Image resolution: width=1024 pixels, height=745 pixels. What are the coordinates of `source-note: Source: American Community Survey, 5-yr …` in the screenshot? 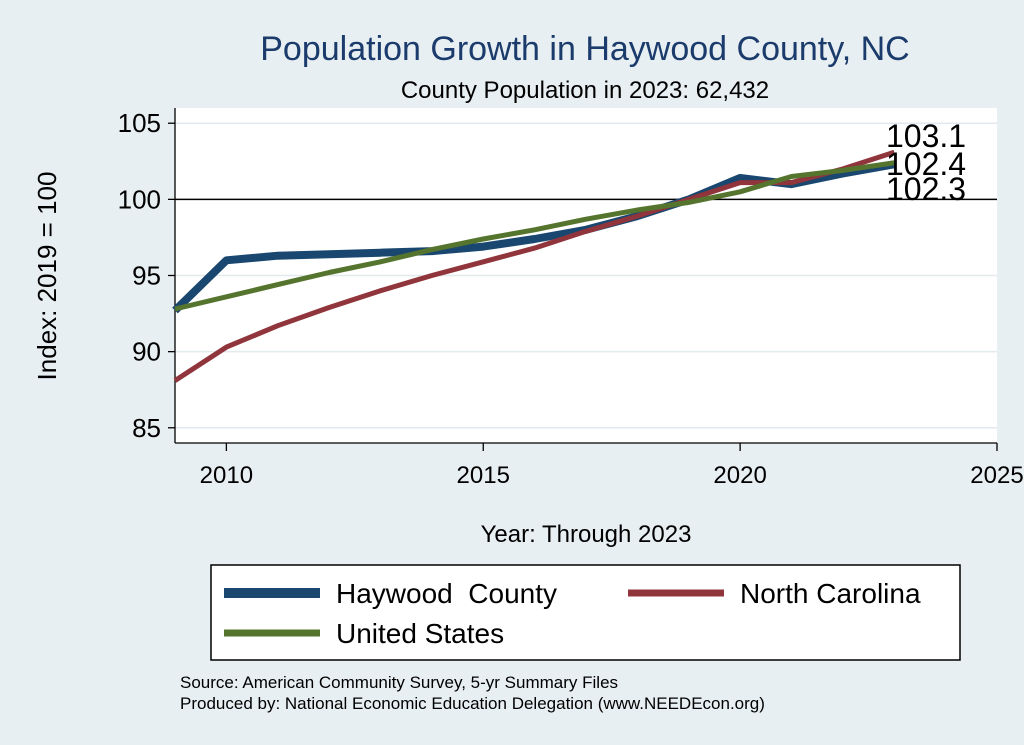 It's located at (399, 682).